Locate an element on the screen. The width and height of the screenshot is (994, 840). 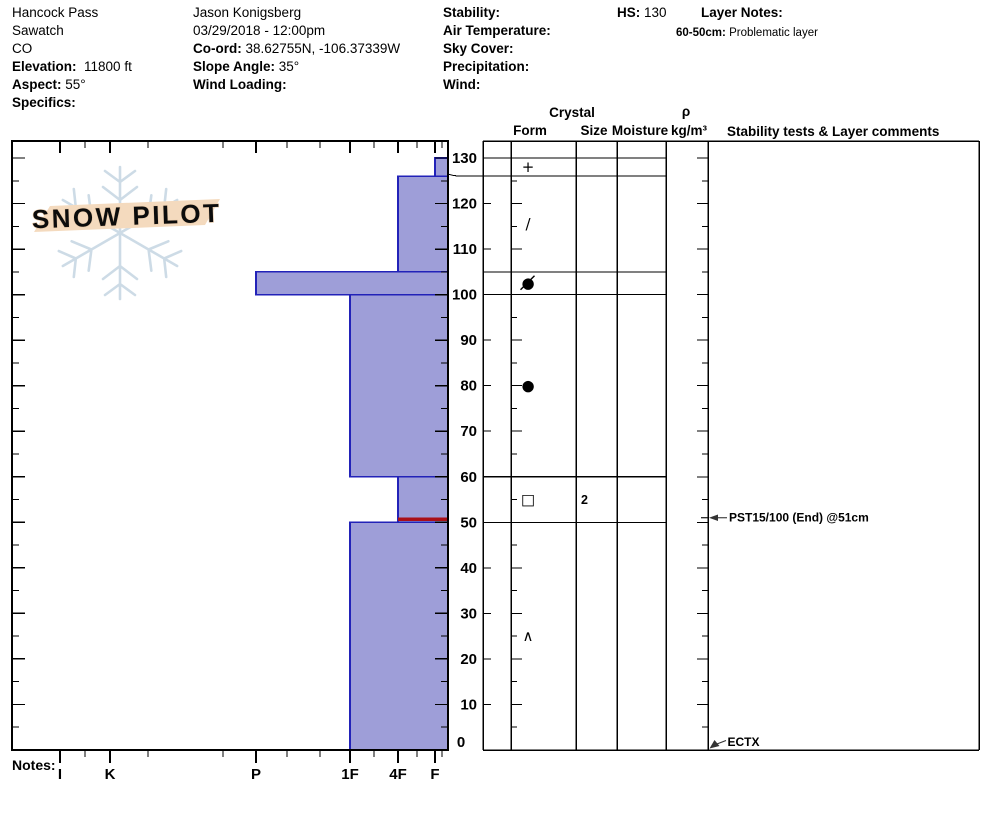
layer-notes-block: Layer Notes: is located at coordinates (742, 13).